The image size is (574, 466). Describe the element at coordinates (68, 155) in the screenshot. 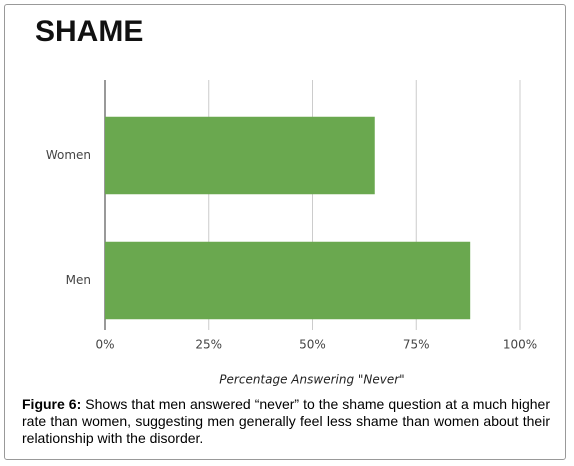

I see `y-tick-label: Women` at that location.